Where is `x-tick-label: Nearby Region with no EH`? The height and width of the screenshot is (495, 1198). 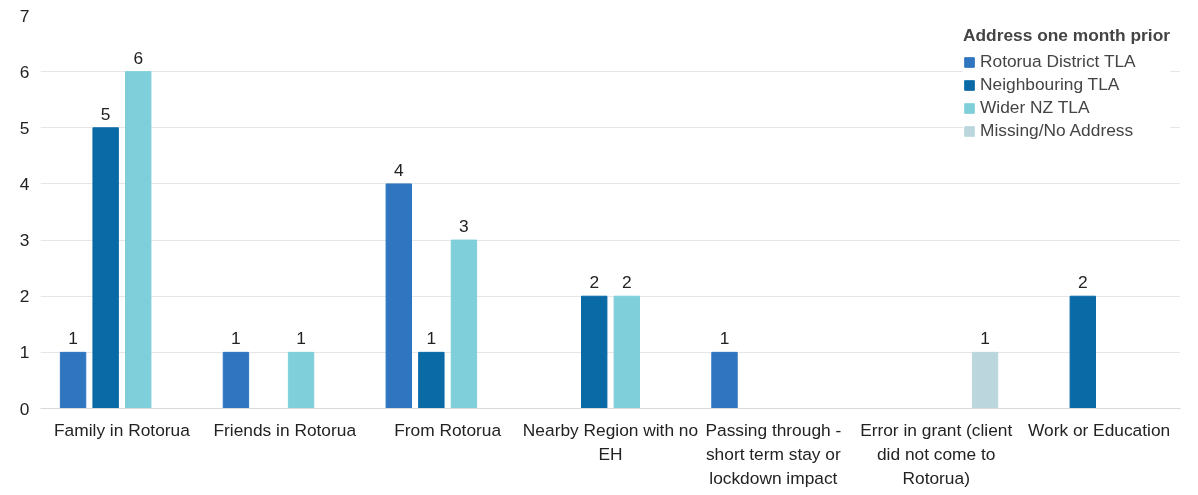 x-tick-label: Nearby Region with no EH is located at coordinates (610, 441).